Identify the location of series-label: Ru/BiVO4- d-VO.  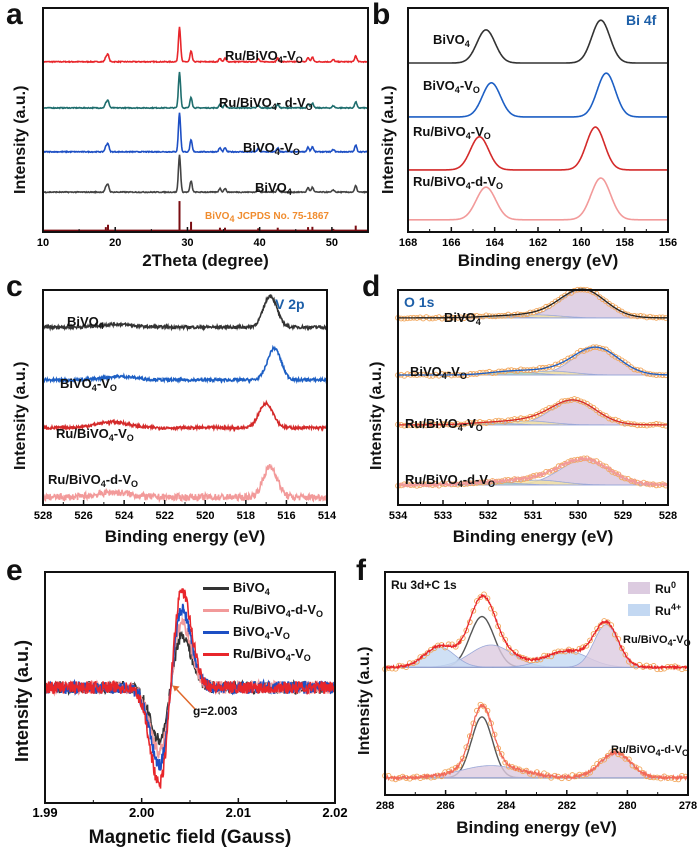
(266, 103).